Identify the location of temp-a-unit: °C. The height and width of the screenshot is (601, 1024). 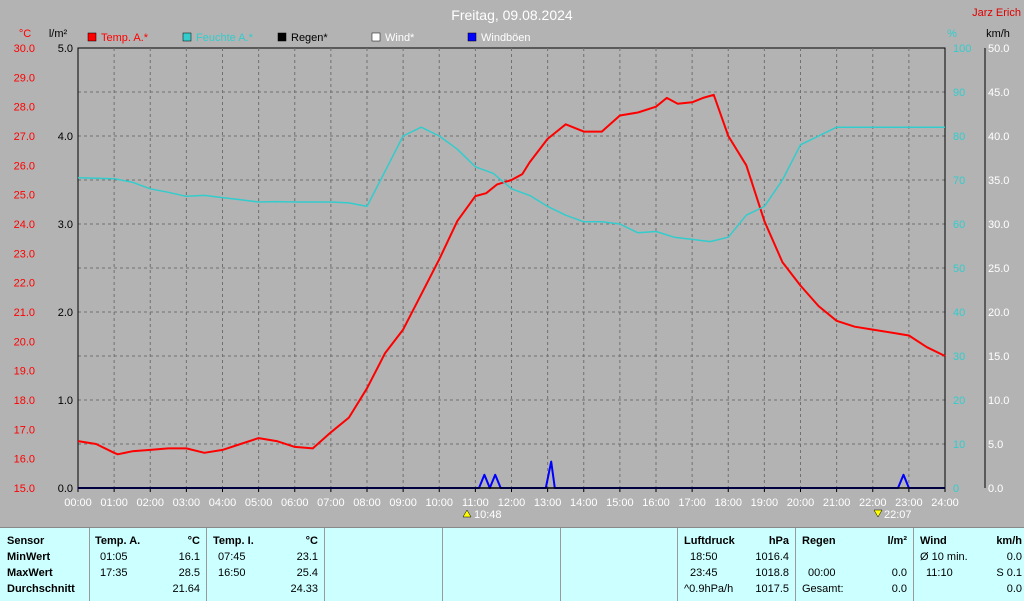
(193, 541).